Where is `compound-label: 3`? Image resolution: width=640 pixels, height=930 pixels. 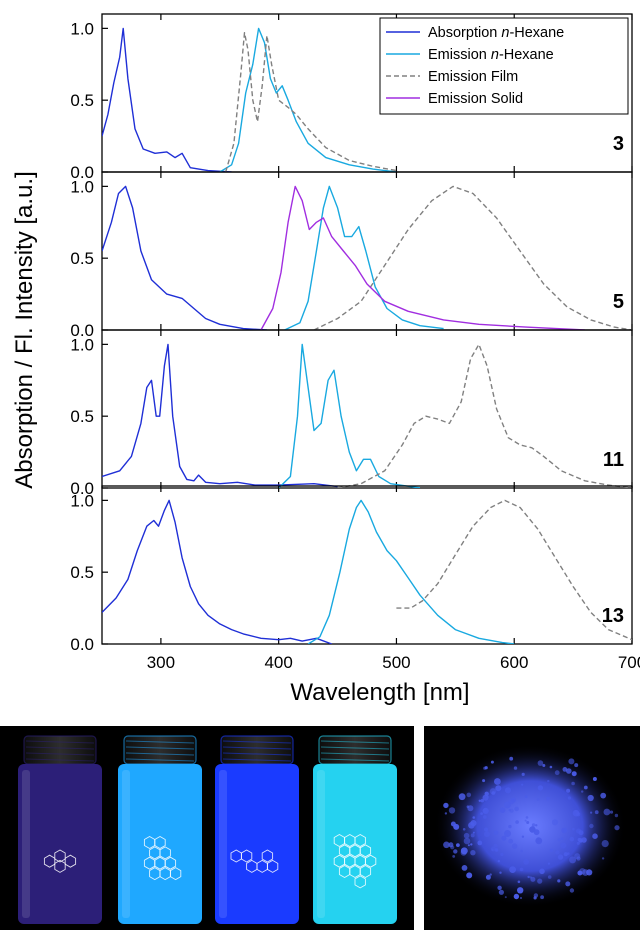 compound-label: 3 is located at coordinates (618, 144).